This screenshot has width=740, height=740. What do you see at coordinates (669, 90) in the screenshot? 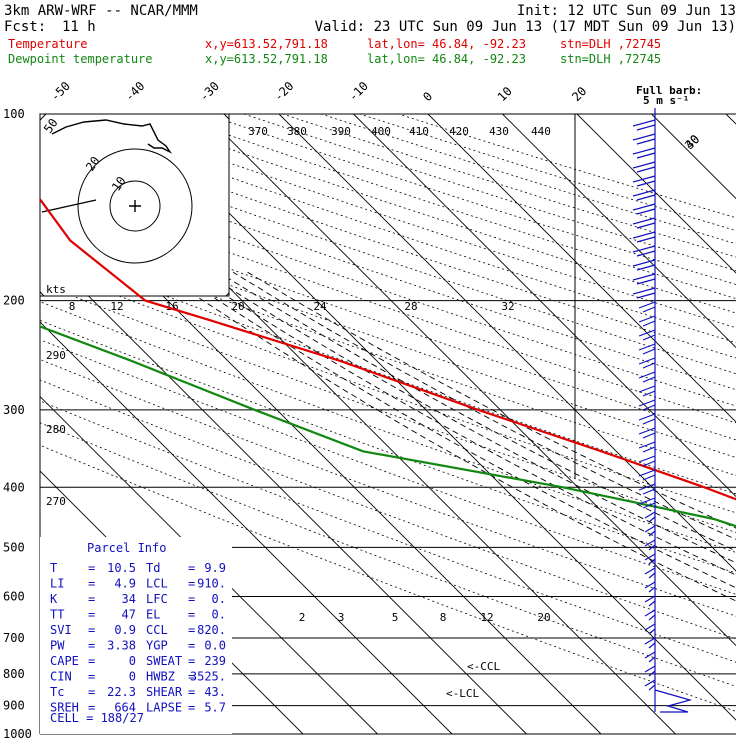
I see `wind-legend-title: Full barb:` at bounding box center [669, 90].